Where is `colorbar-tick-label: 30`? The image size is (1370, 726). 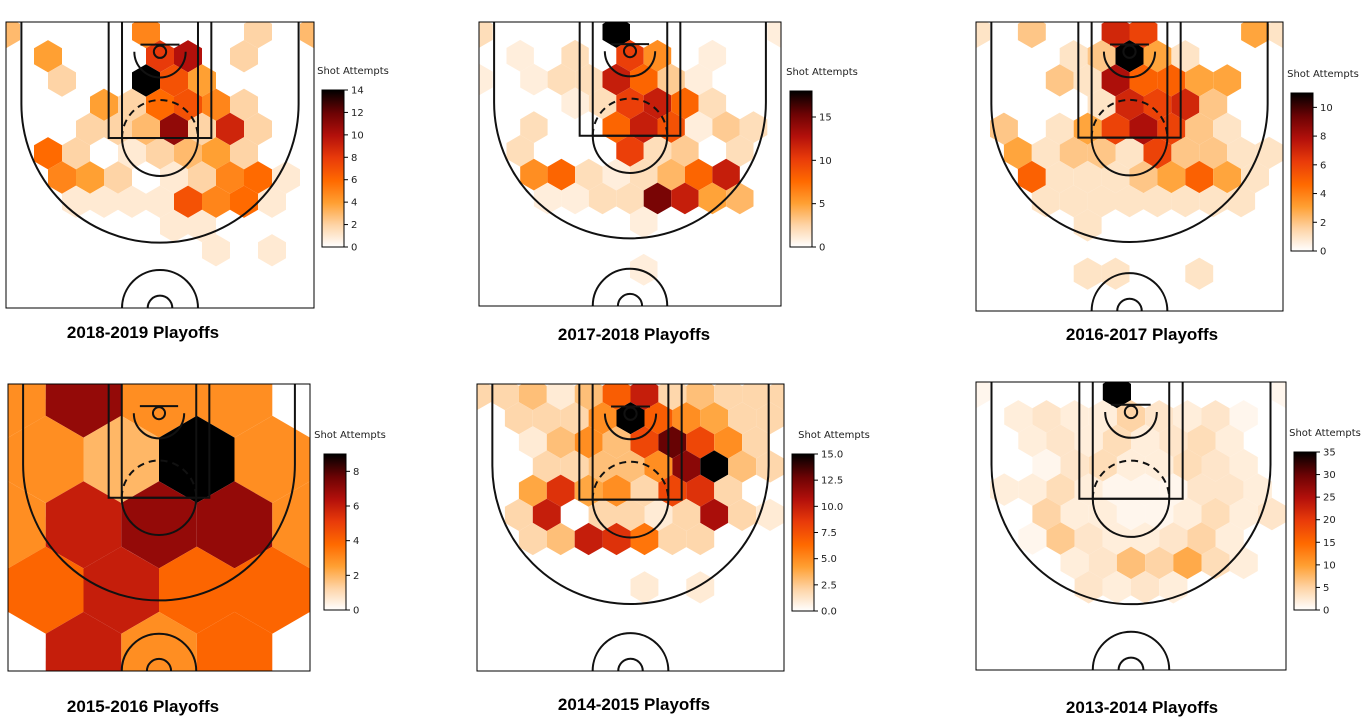
colorbar-tick-label: 30 is located at coordinates (1329, 475).